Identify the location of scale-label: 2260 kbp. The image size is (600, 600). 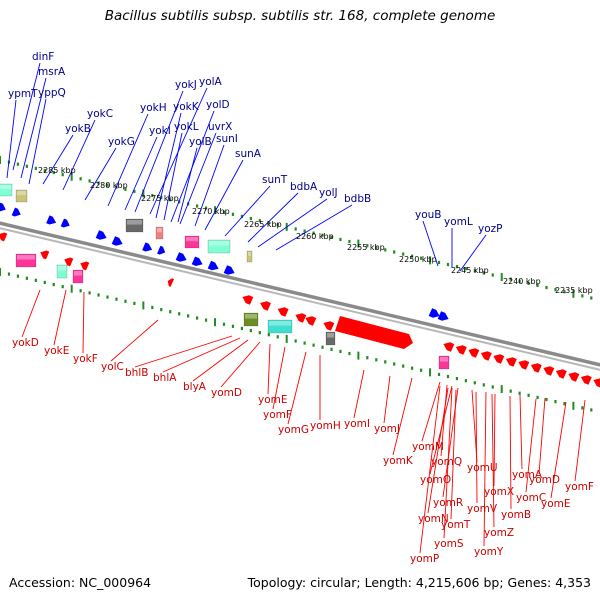
(315, 236).